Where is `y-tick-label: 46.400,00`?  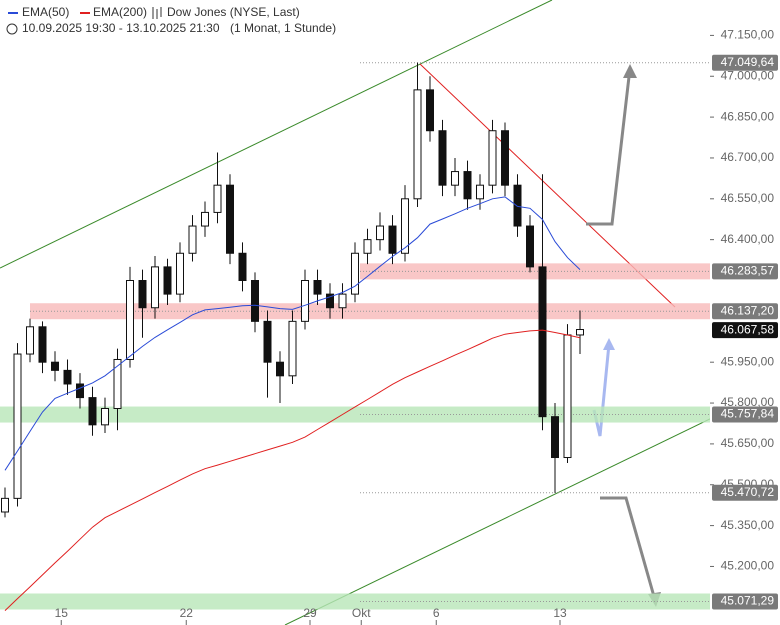
y-tick-label: 46.400,00 is located at coordinates (748, 239).